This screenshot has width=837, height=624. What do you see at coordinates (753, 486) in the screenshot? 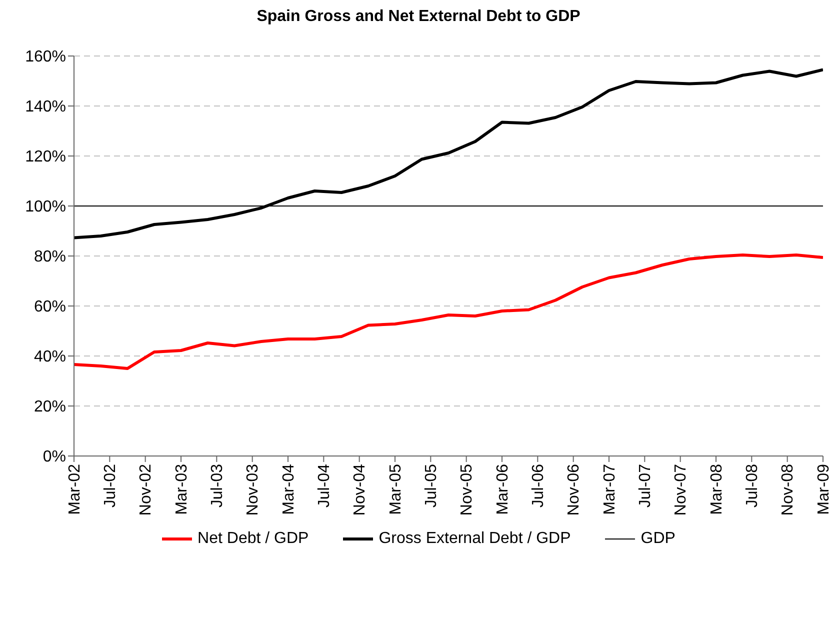
I see `x-tick-label: Jul-08` at bounding box center [753, 486].